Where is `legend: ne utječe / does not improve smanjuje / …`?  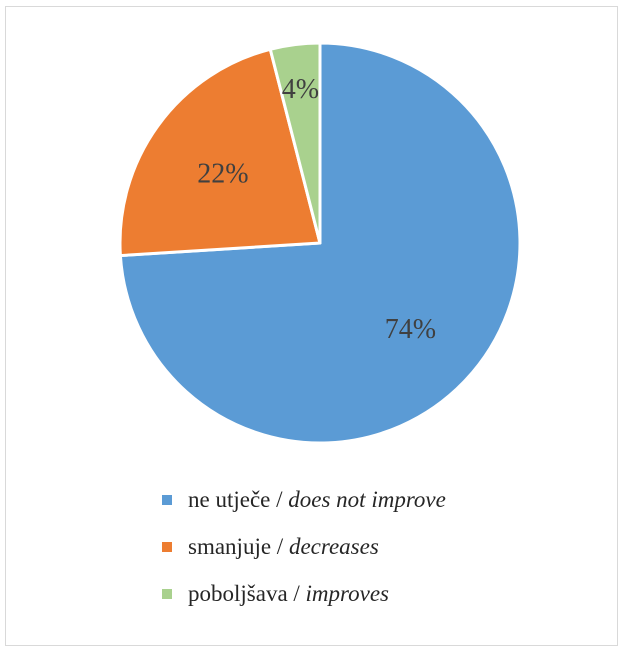
legend: ne utječe / does not improve smanjuje / … is located at coordinates (304, 546).